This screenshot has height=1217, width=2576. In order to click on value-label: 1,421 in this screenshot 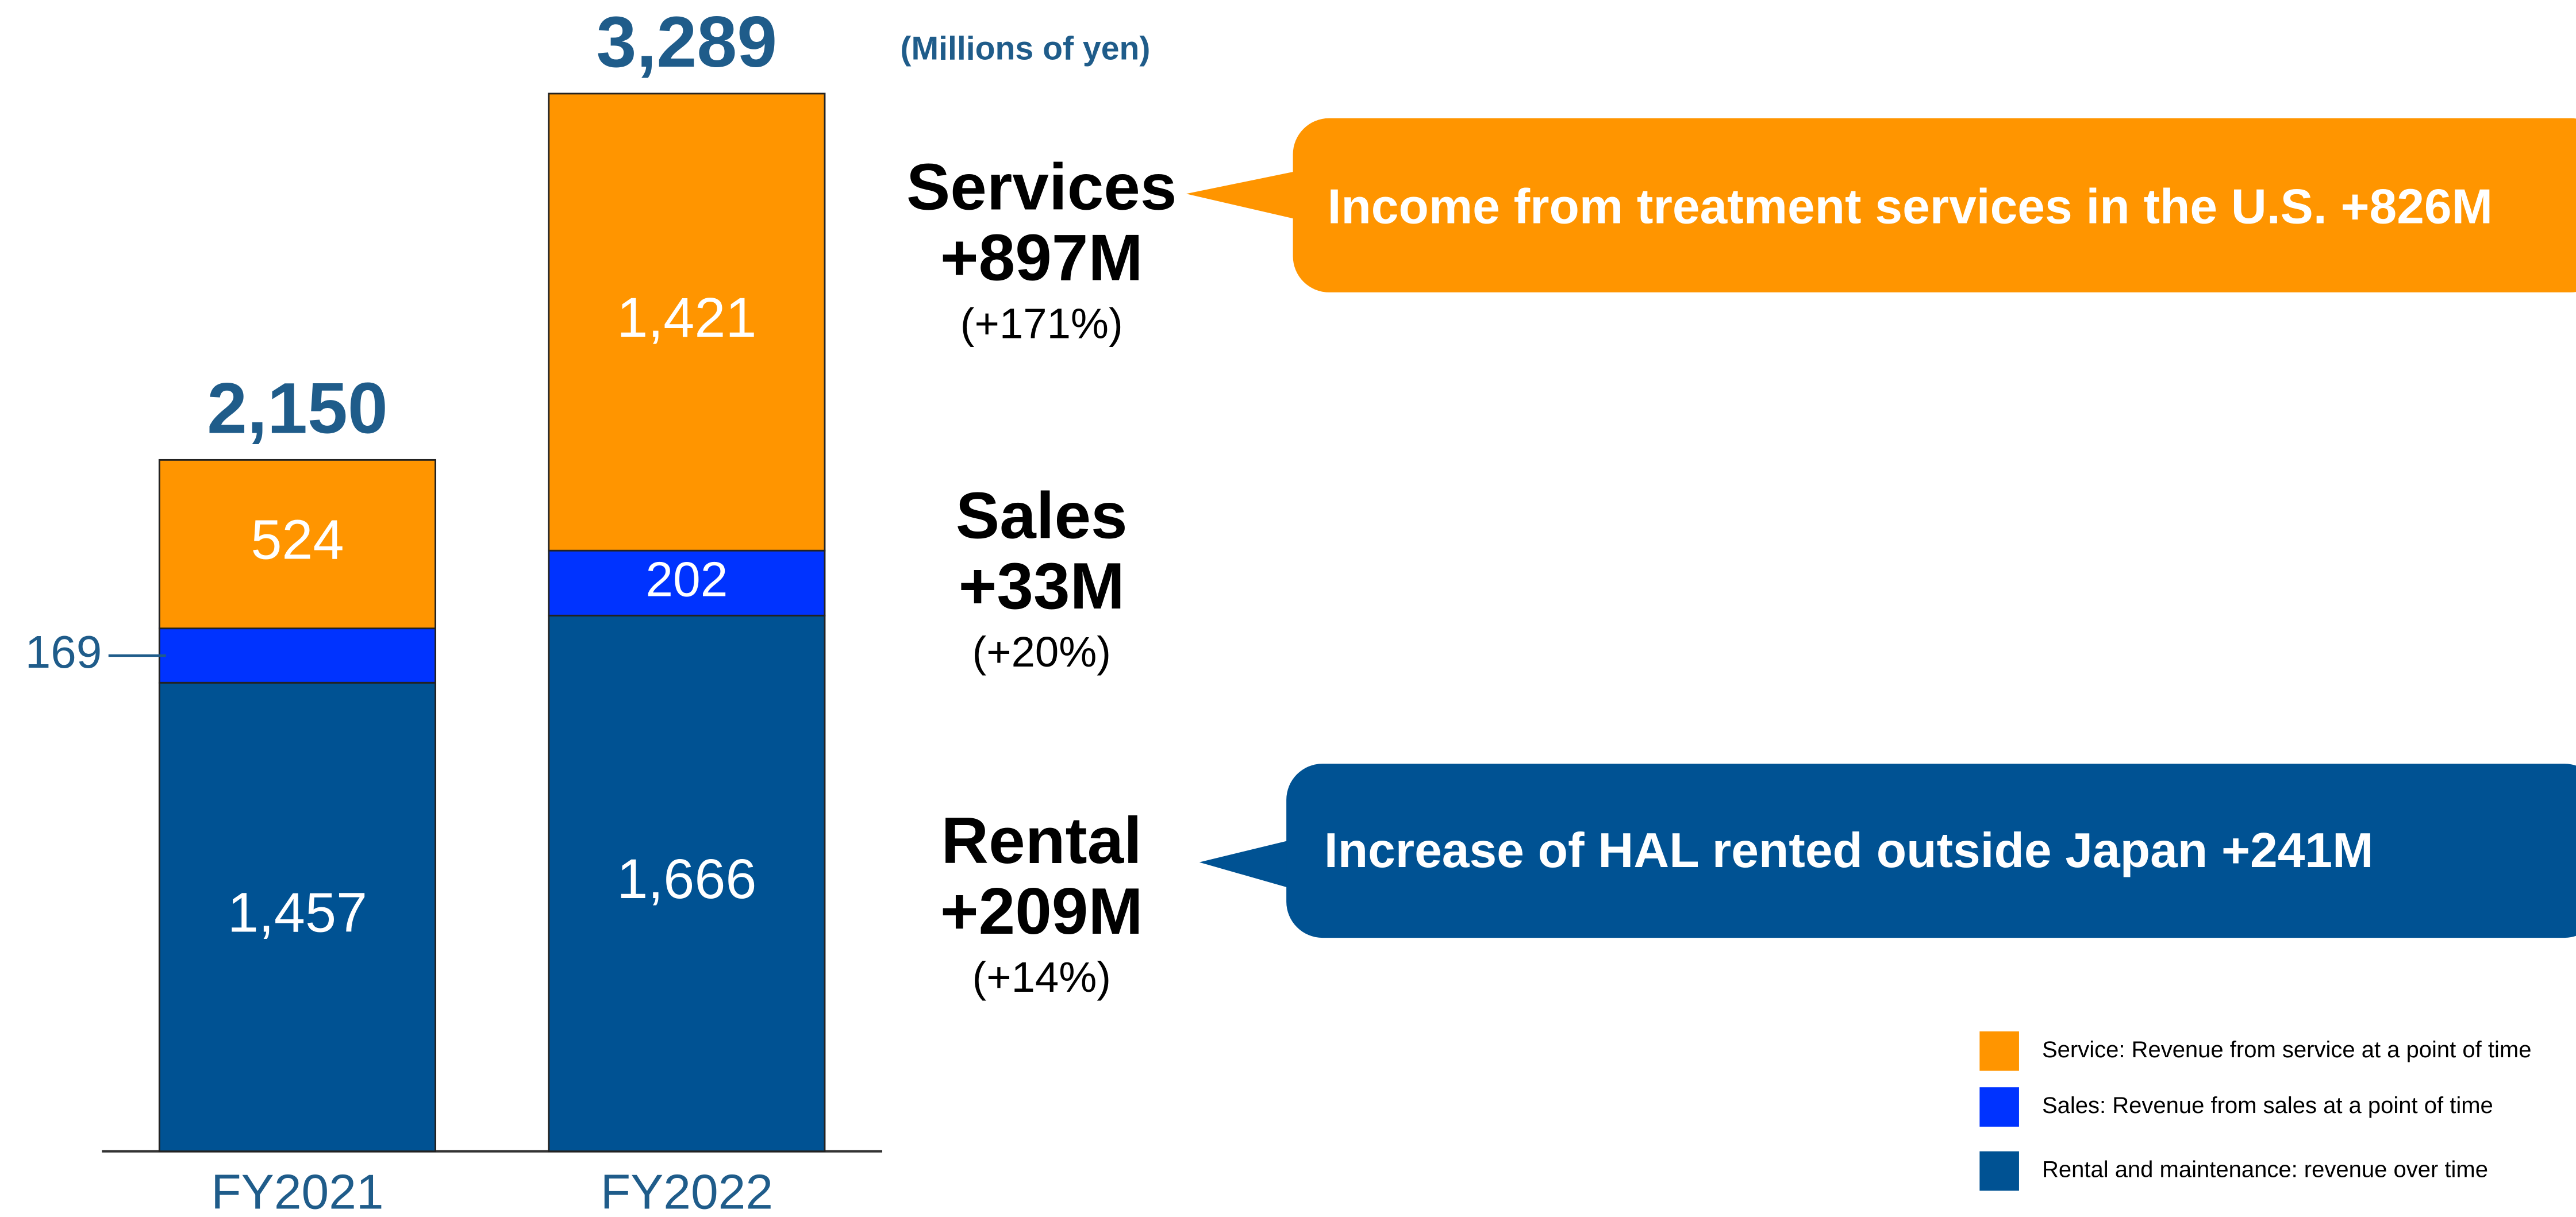, I will do `click(686, 317)`.